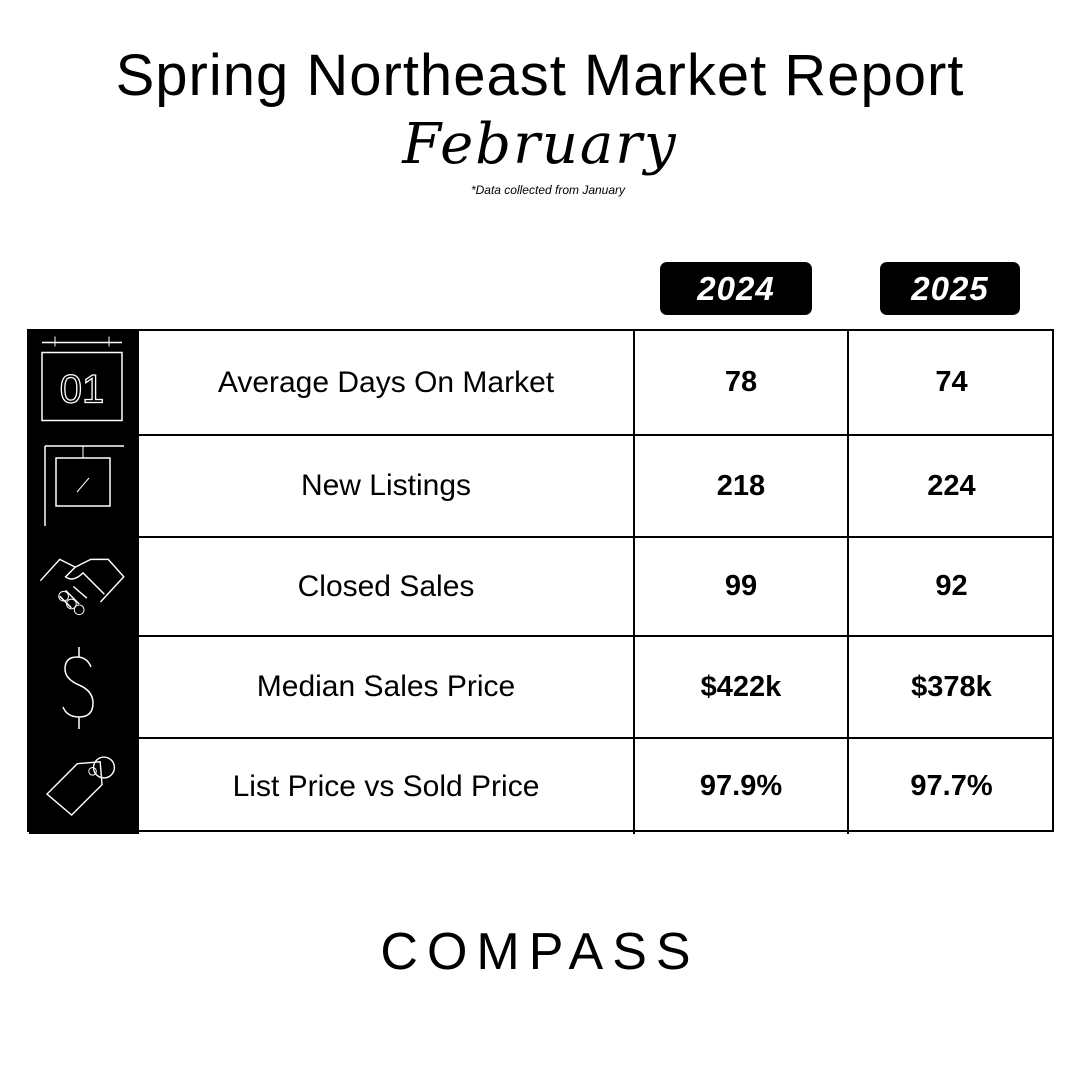 This screenshot has width=1080, height=1080. Describe the element at coordinates (386, 686) in the screenshot. I see `row-label: Median Sales Price` at that location.